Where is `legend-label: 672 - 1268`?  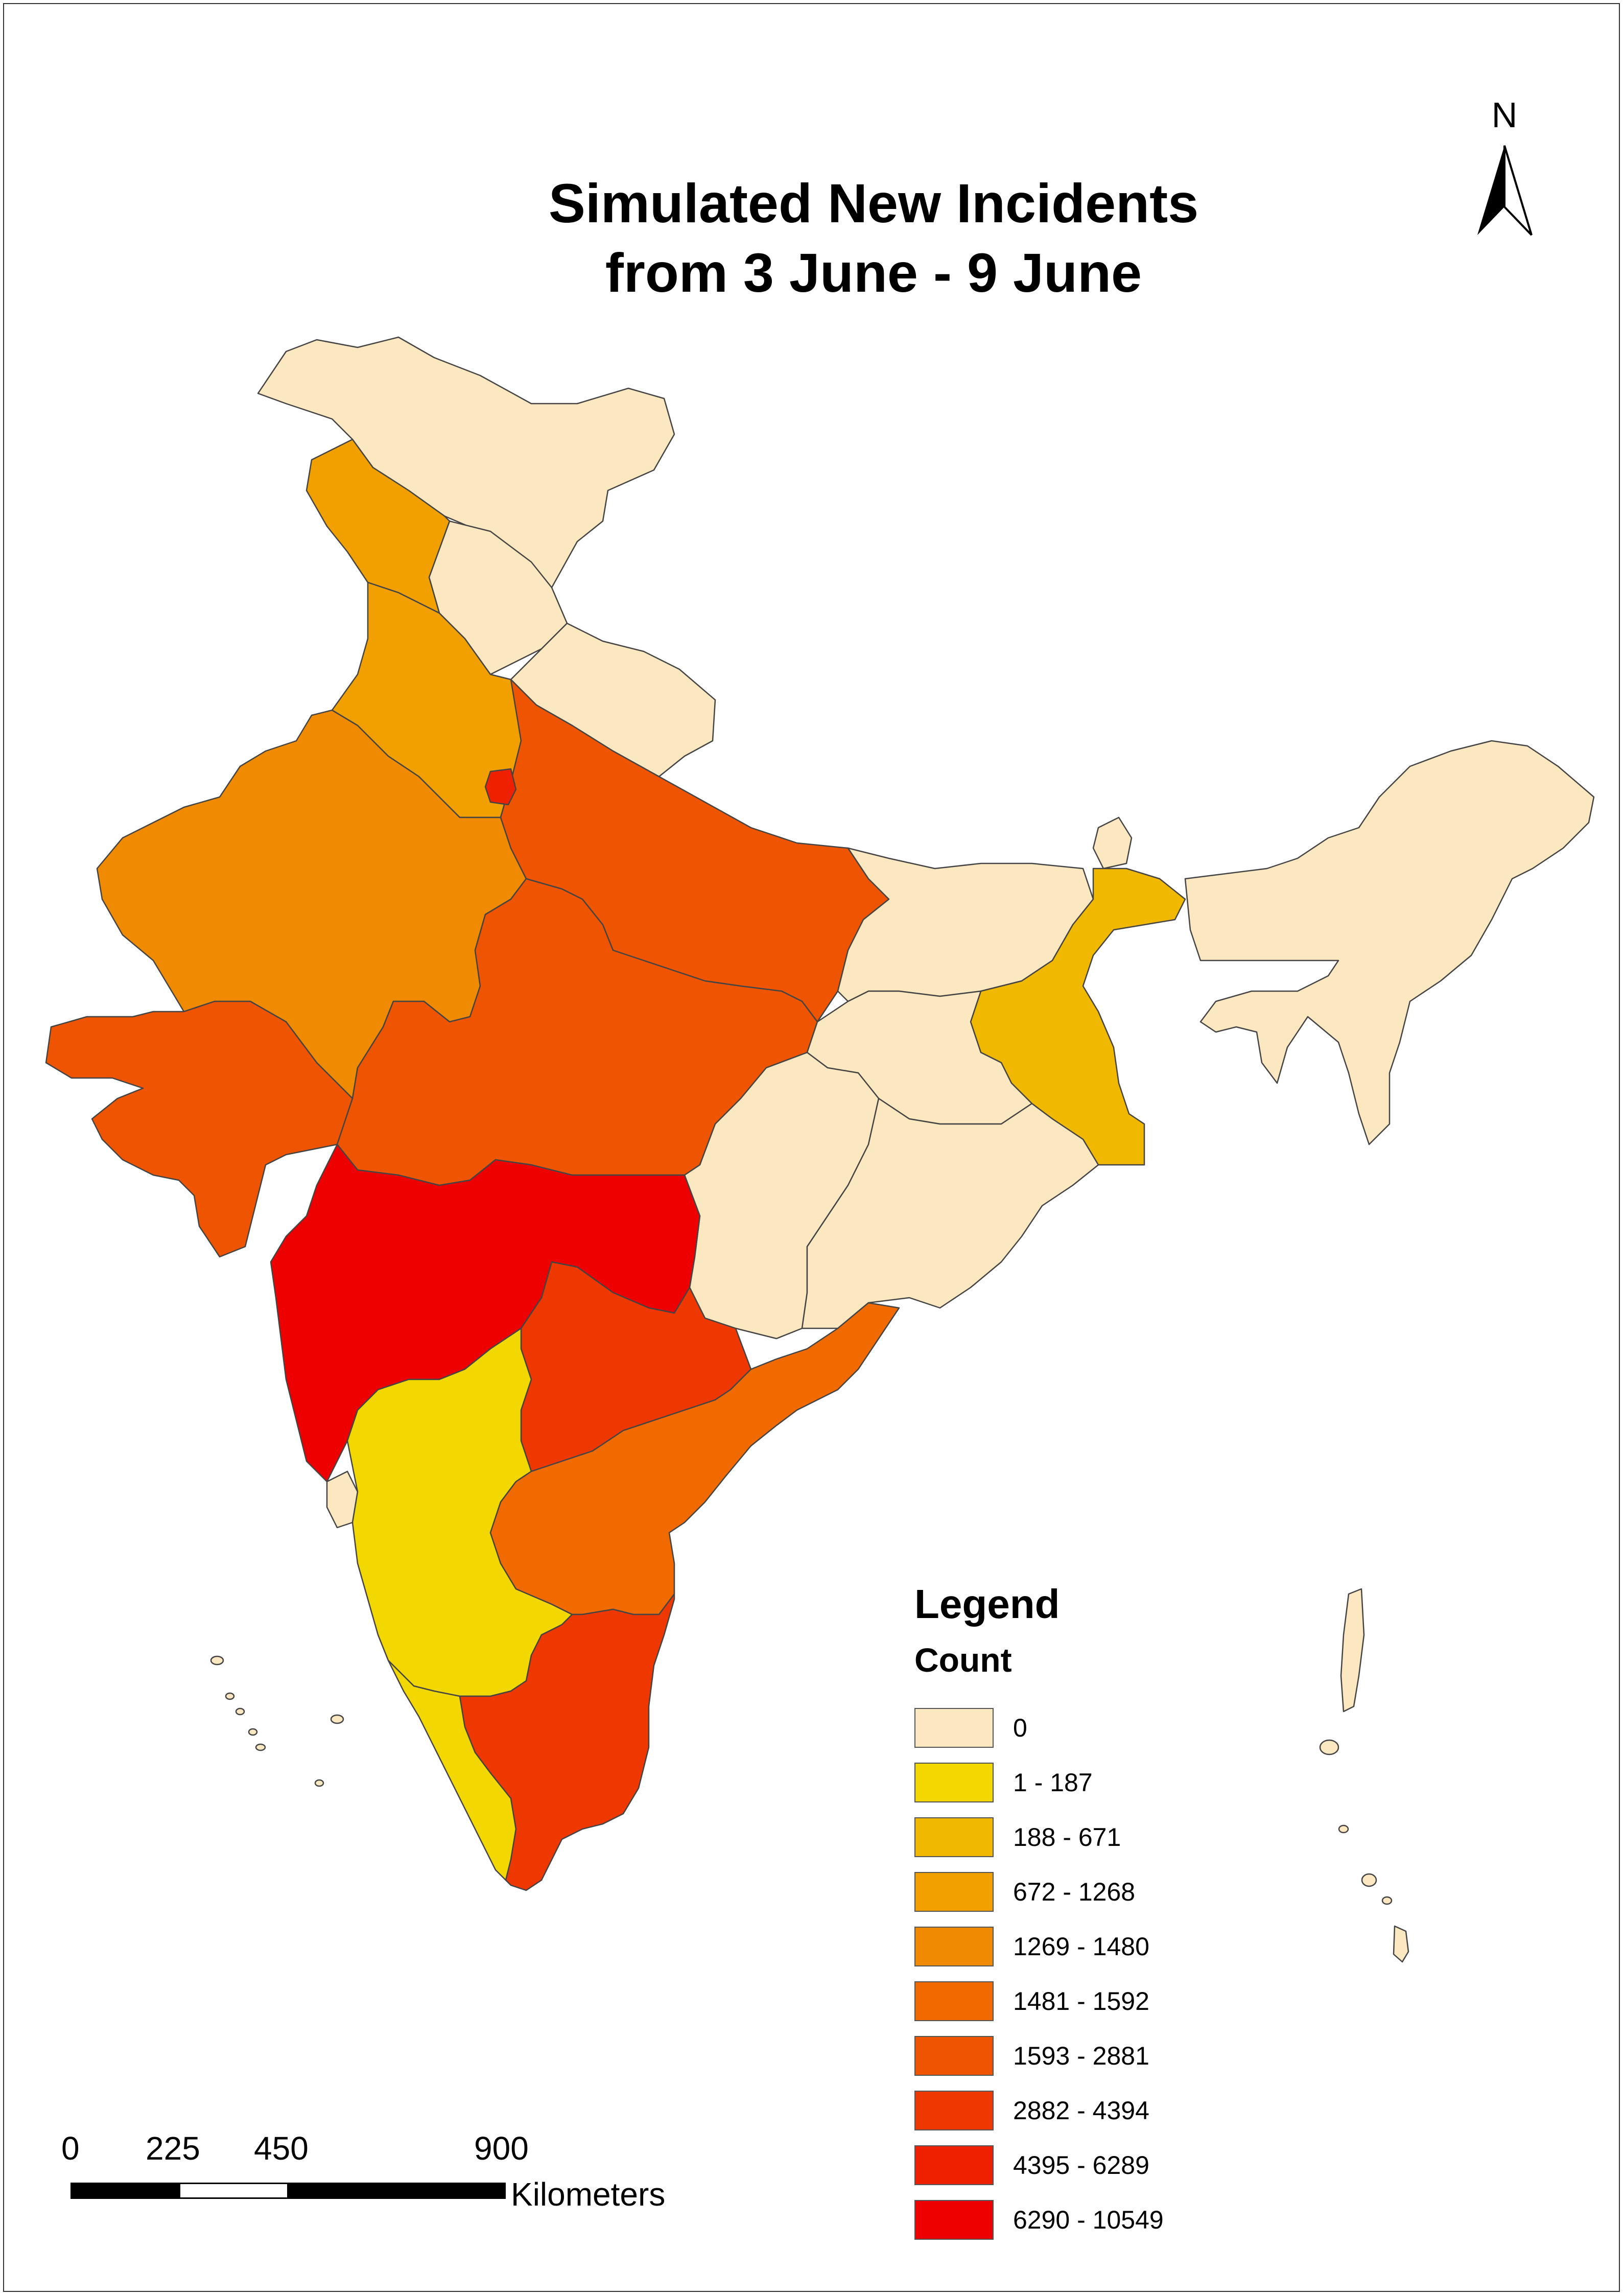 legend-label: 672 - 1268 is located at coordinates (1074, 1891).